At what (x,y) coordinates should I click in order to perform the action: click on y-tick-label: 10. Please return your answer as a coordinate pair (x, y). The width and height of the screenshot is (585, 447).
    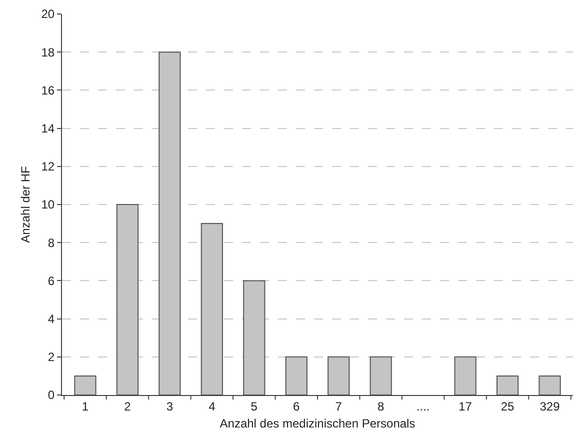
    Looking at the image, I should click on (48, 205).